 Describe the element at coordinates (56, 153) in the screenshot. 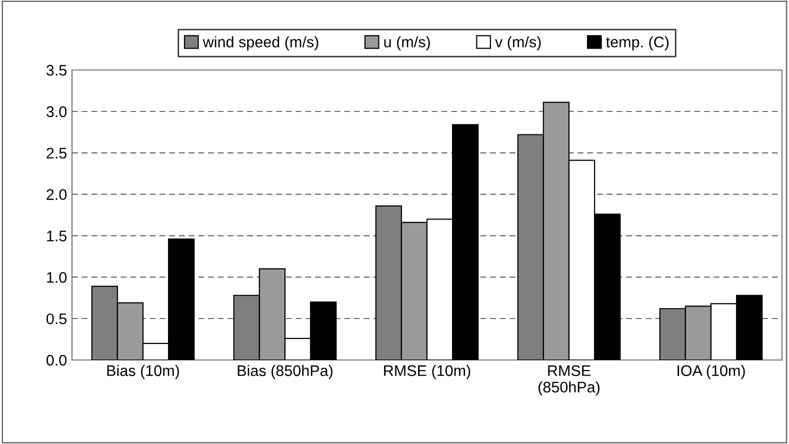

I see `y-tick-label: 2.5` at that location.